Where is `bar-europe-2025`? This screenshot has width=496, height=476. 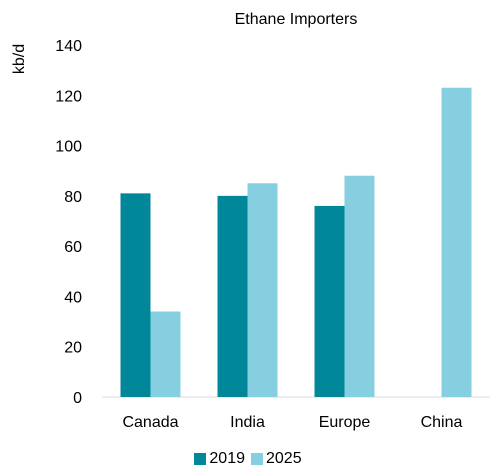
bar-europe-2025 is located at coordinates (359, 286).